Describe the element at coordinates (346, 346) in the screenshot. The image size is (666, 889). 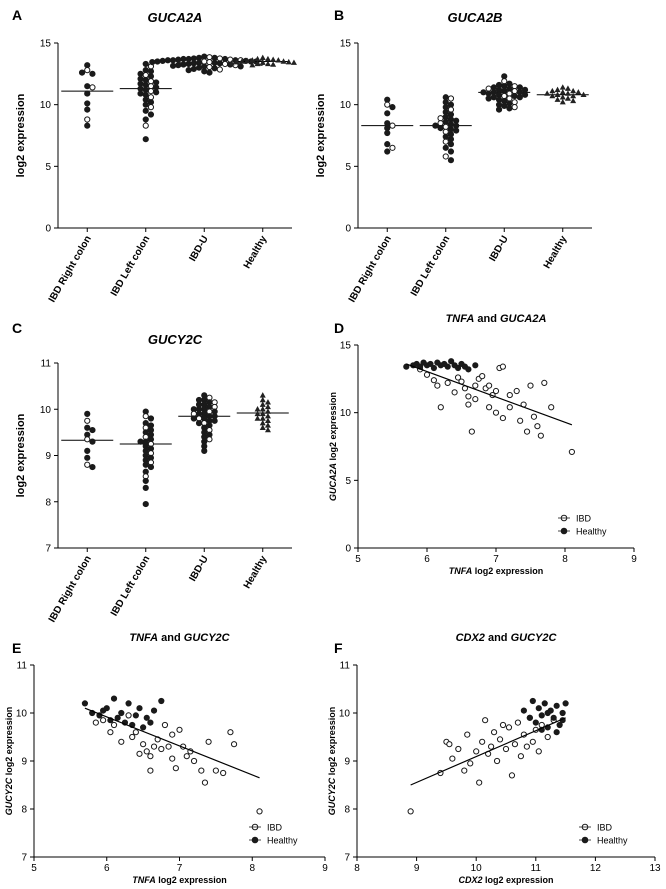
I see `y-tick-label: 15` at that location.